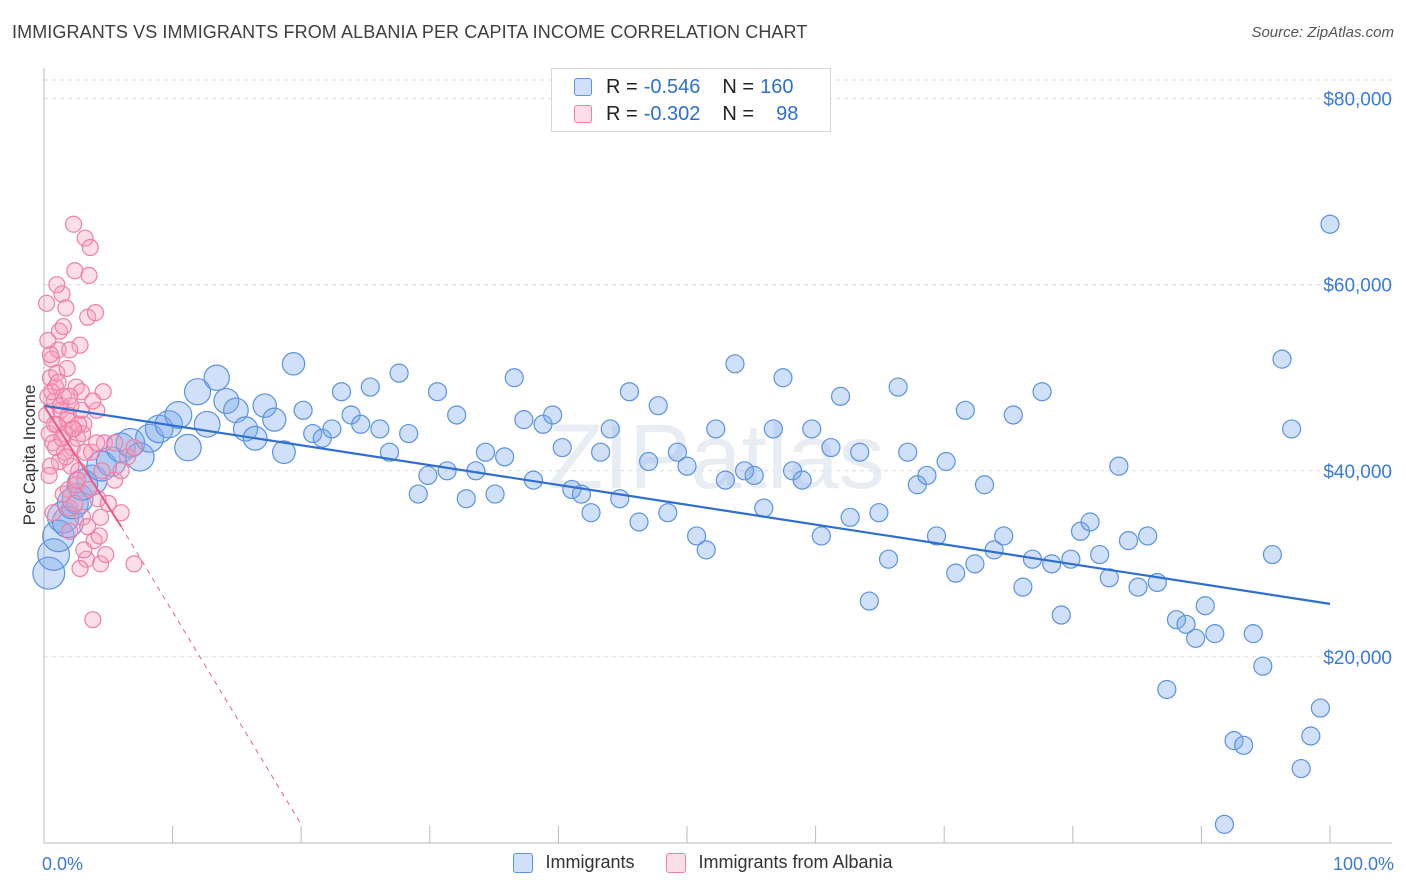 This screenshot has height=892, width=1406. What do you see at coordinates (523, 862) in the screenshot?
I see `legend-swatch-blue` at bounding box center [523, 862].